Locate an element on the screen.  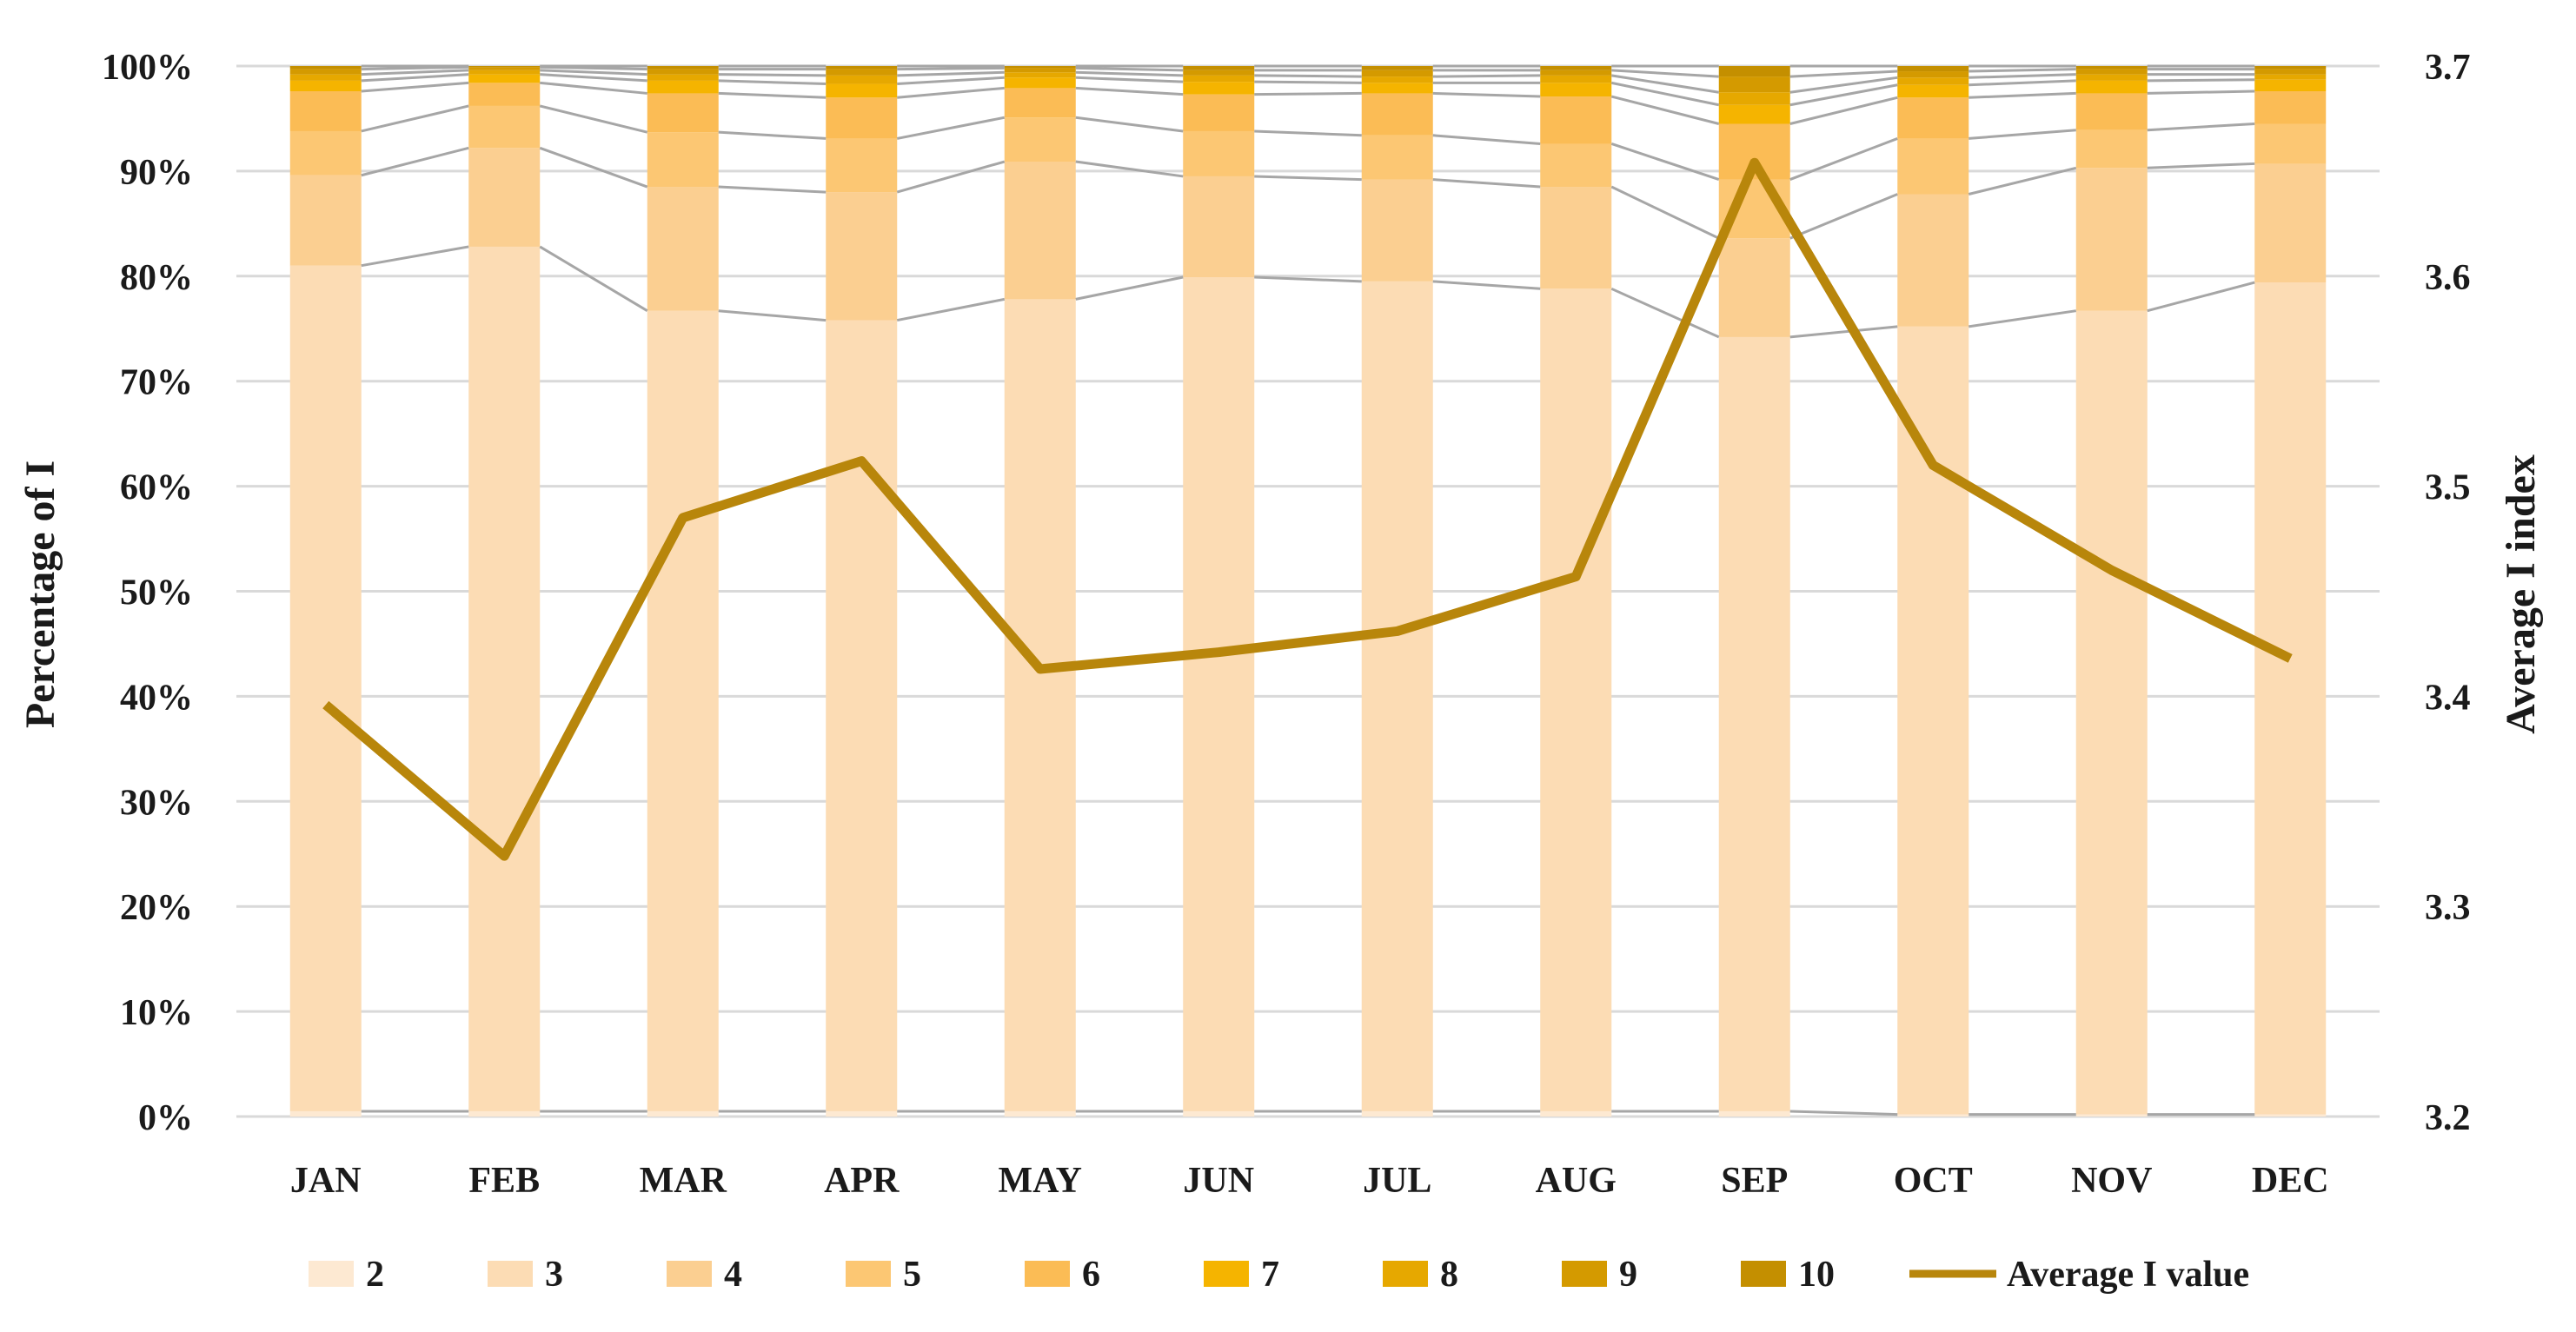
y-tick-label: 20% is located at coordinates (156, 908).